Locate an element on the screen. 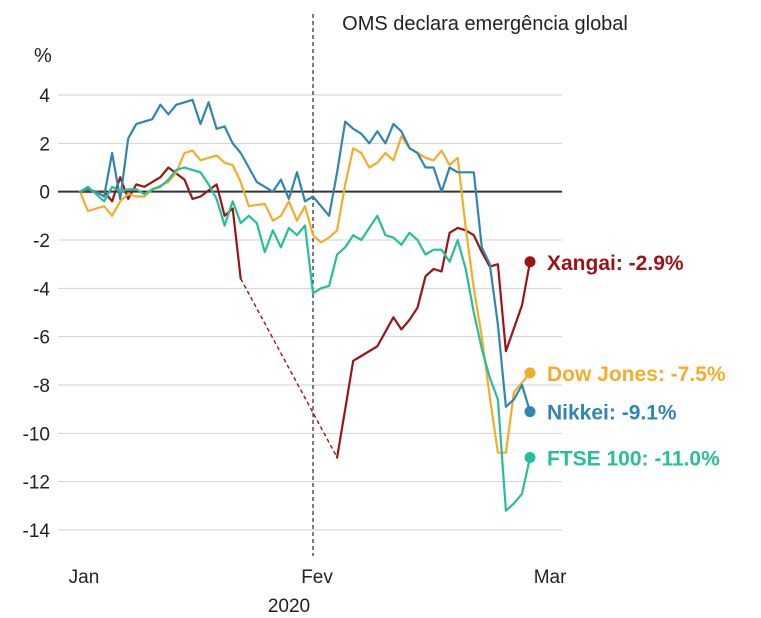 The height and width of the screenshot is (618, 761). y-tick-label: -10 is located at coordinates (36, 434).